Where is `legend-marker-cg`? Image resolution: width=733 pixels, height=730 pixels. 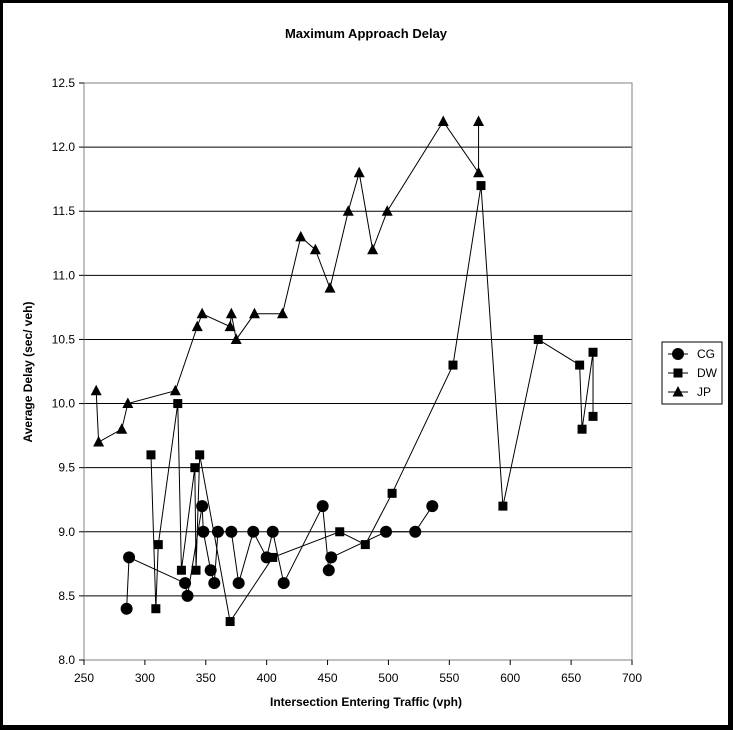
legend-marker-cg is located at coordinates (678, 354).